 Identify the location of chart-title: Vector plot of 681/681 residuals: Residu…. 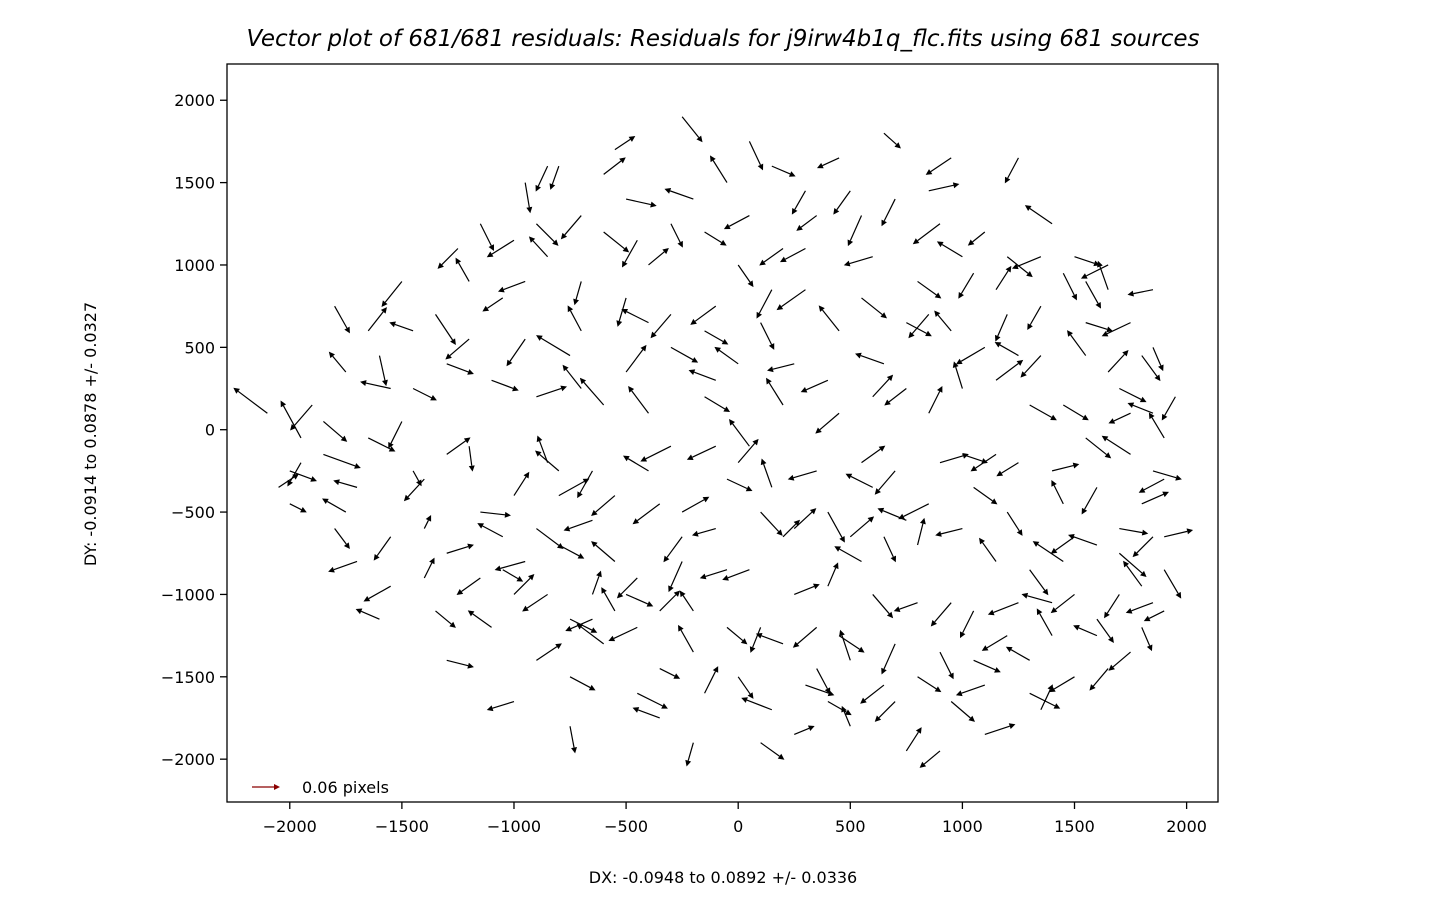
(723, 39).